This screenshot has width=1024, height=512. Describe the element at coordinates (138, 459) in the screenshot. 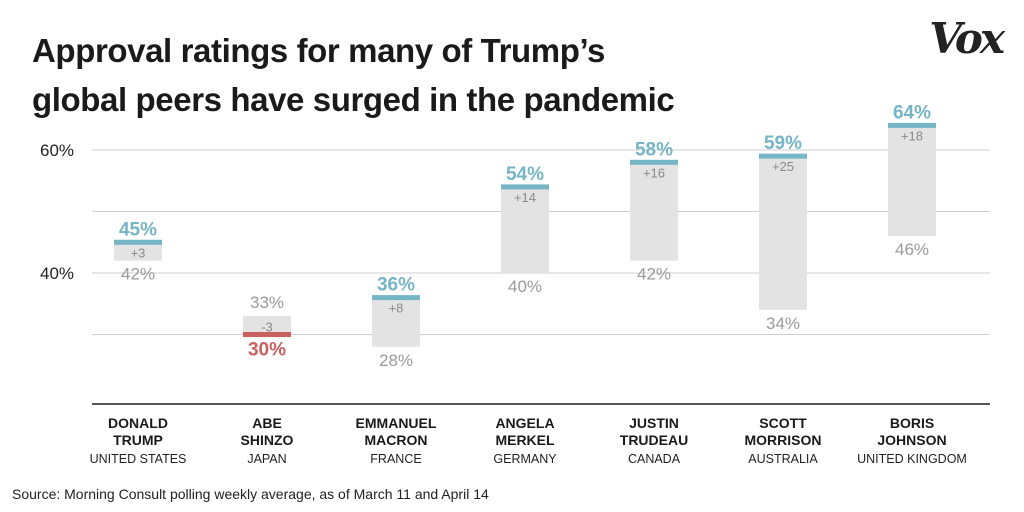

I see `country-label-trump: UNITED STATES` at that location.